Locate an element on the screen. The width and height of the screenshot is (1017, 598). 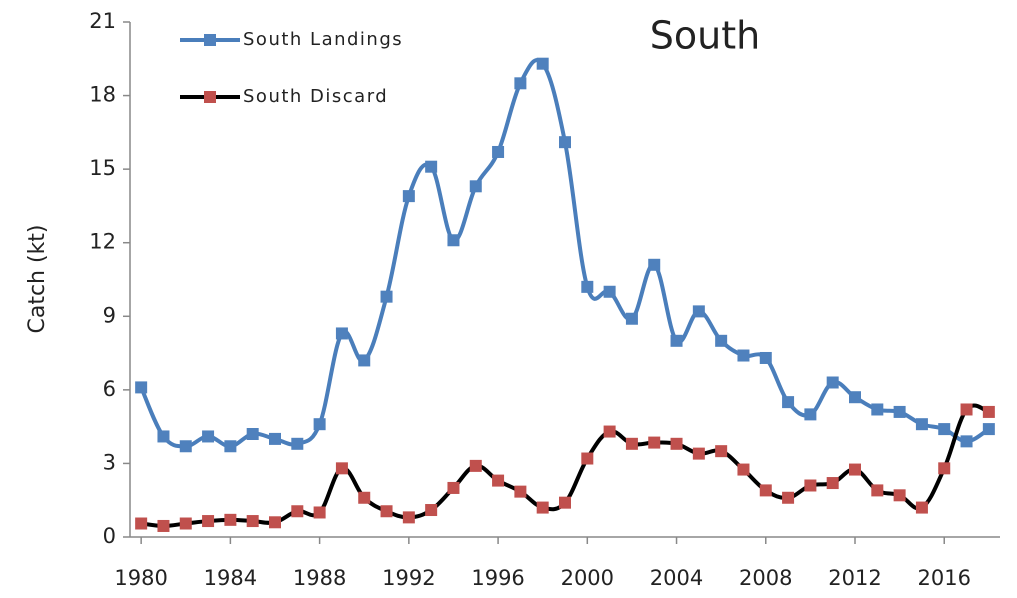
y-tick-label: 9 is located at coordinates (109, 315).